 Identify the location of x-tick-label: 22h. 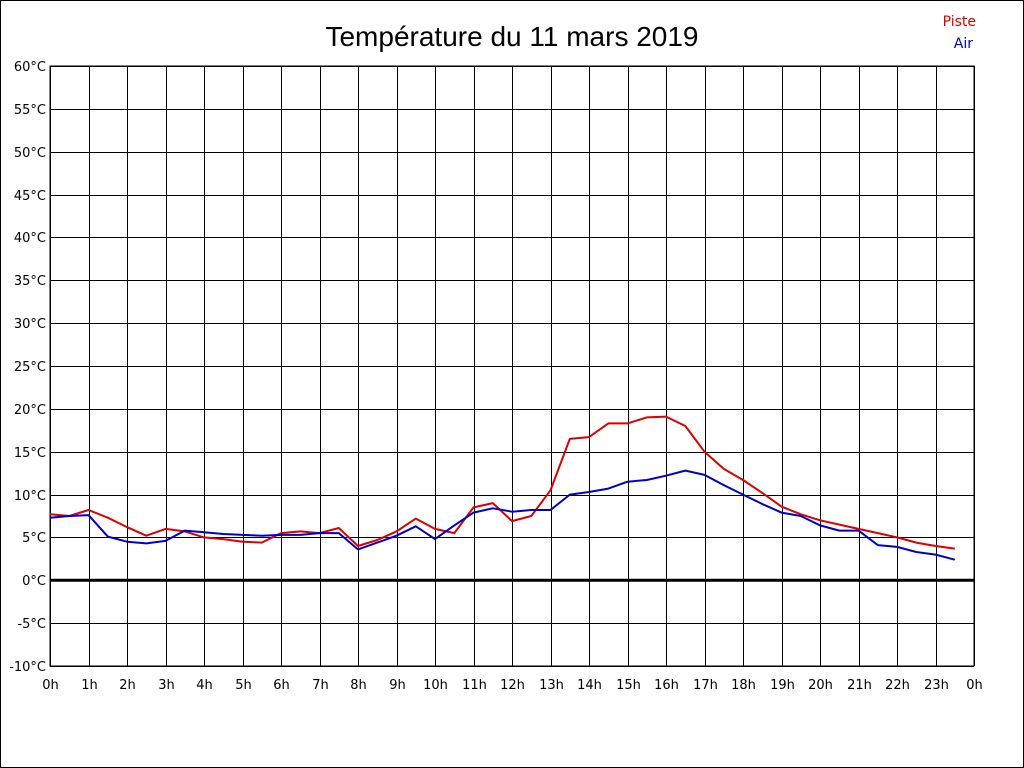
(897, 685).